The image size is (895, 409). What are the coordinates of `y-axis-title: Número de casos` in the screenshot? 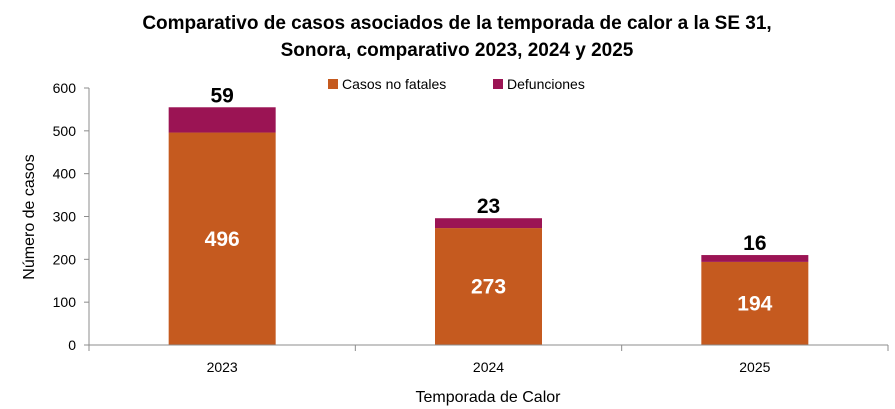 It's located at (29, 216).